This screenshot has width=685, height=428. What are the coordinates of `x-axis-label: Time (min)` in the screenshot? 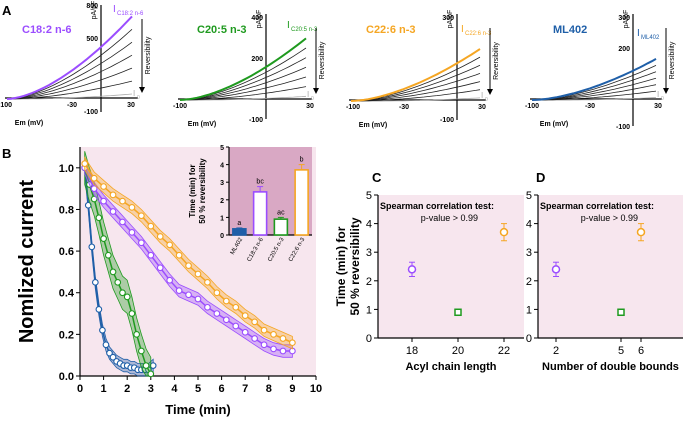 It's located at (198, 409).